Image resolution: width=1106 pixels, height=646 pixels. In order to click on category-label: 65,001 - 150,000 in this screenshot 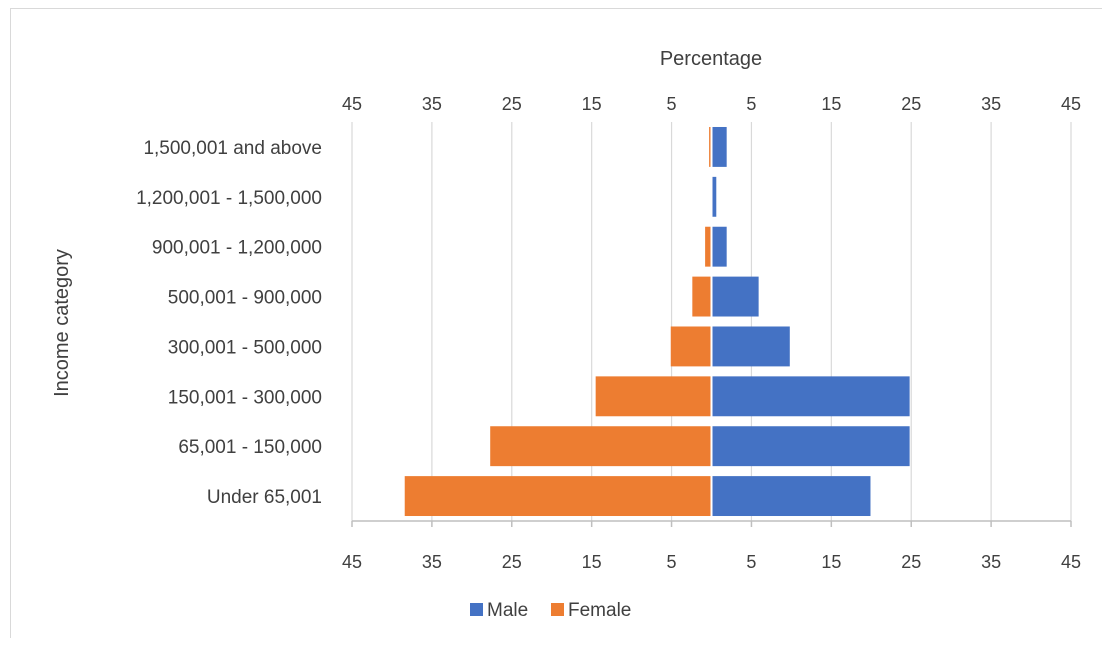, I will do `click(250, 447)`.